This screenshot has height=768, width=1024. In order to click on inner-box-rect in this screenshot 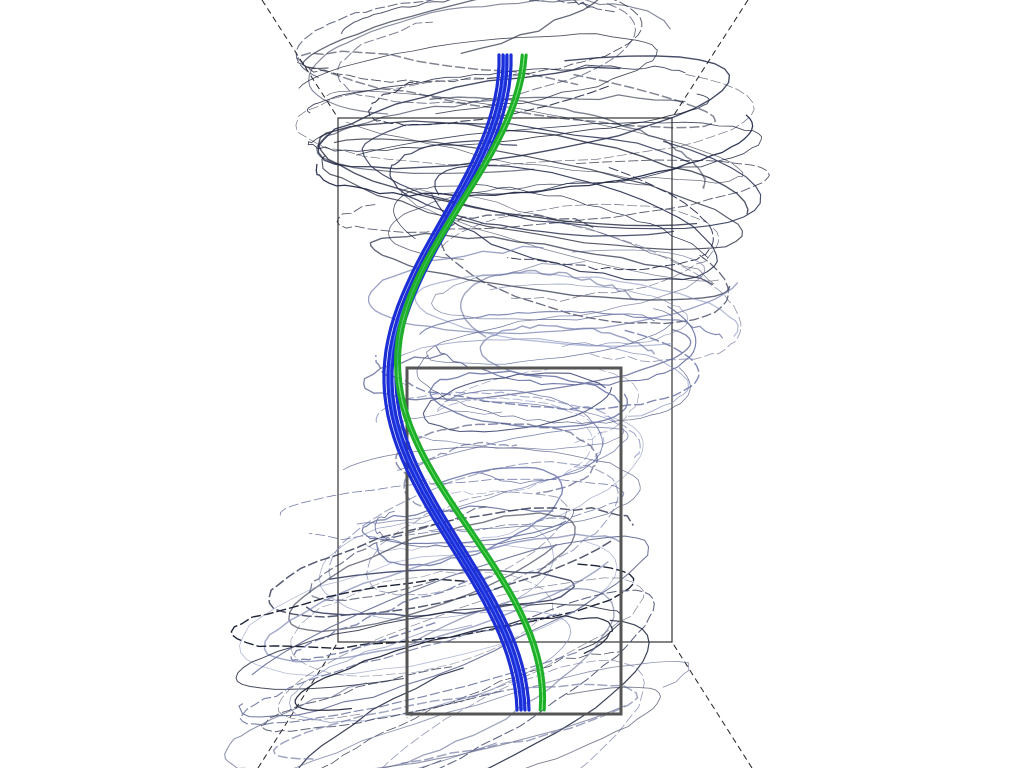, I will do `click(514, 541)`.